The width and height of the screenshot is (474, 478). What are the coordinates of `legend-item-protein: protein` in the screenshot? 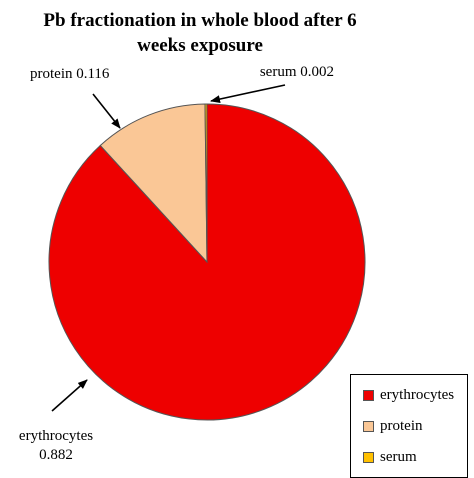 It's located at (393, 426).